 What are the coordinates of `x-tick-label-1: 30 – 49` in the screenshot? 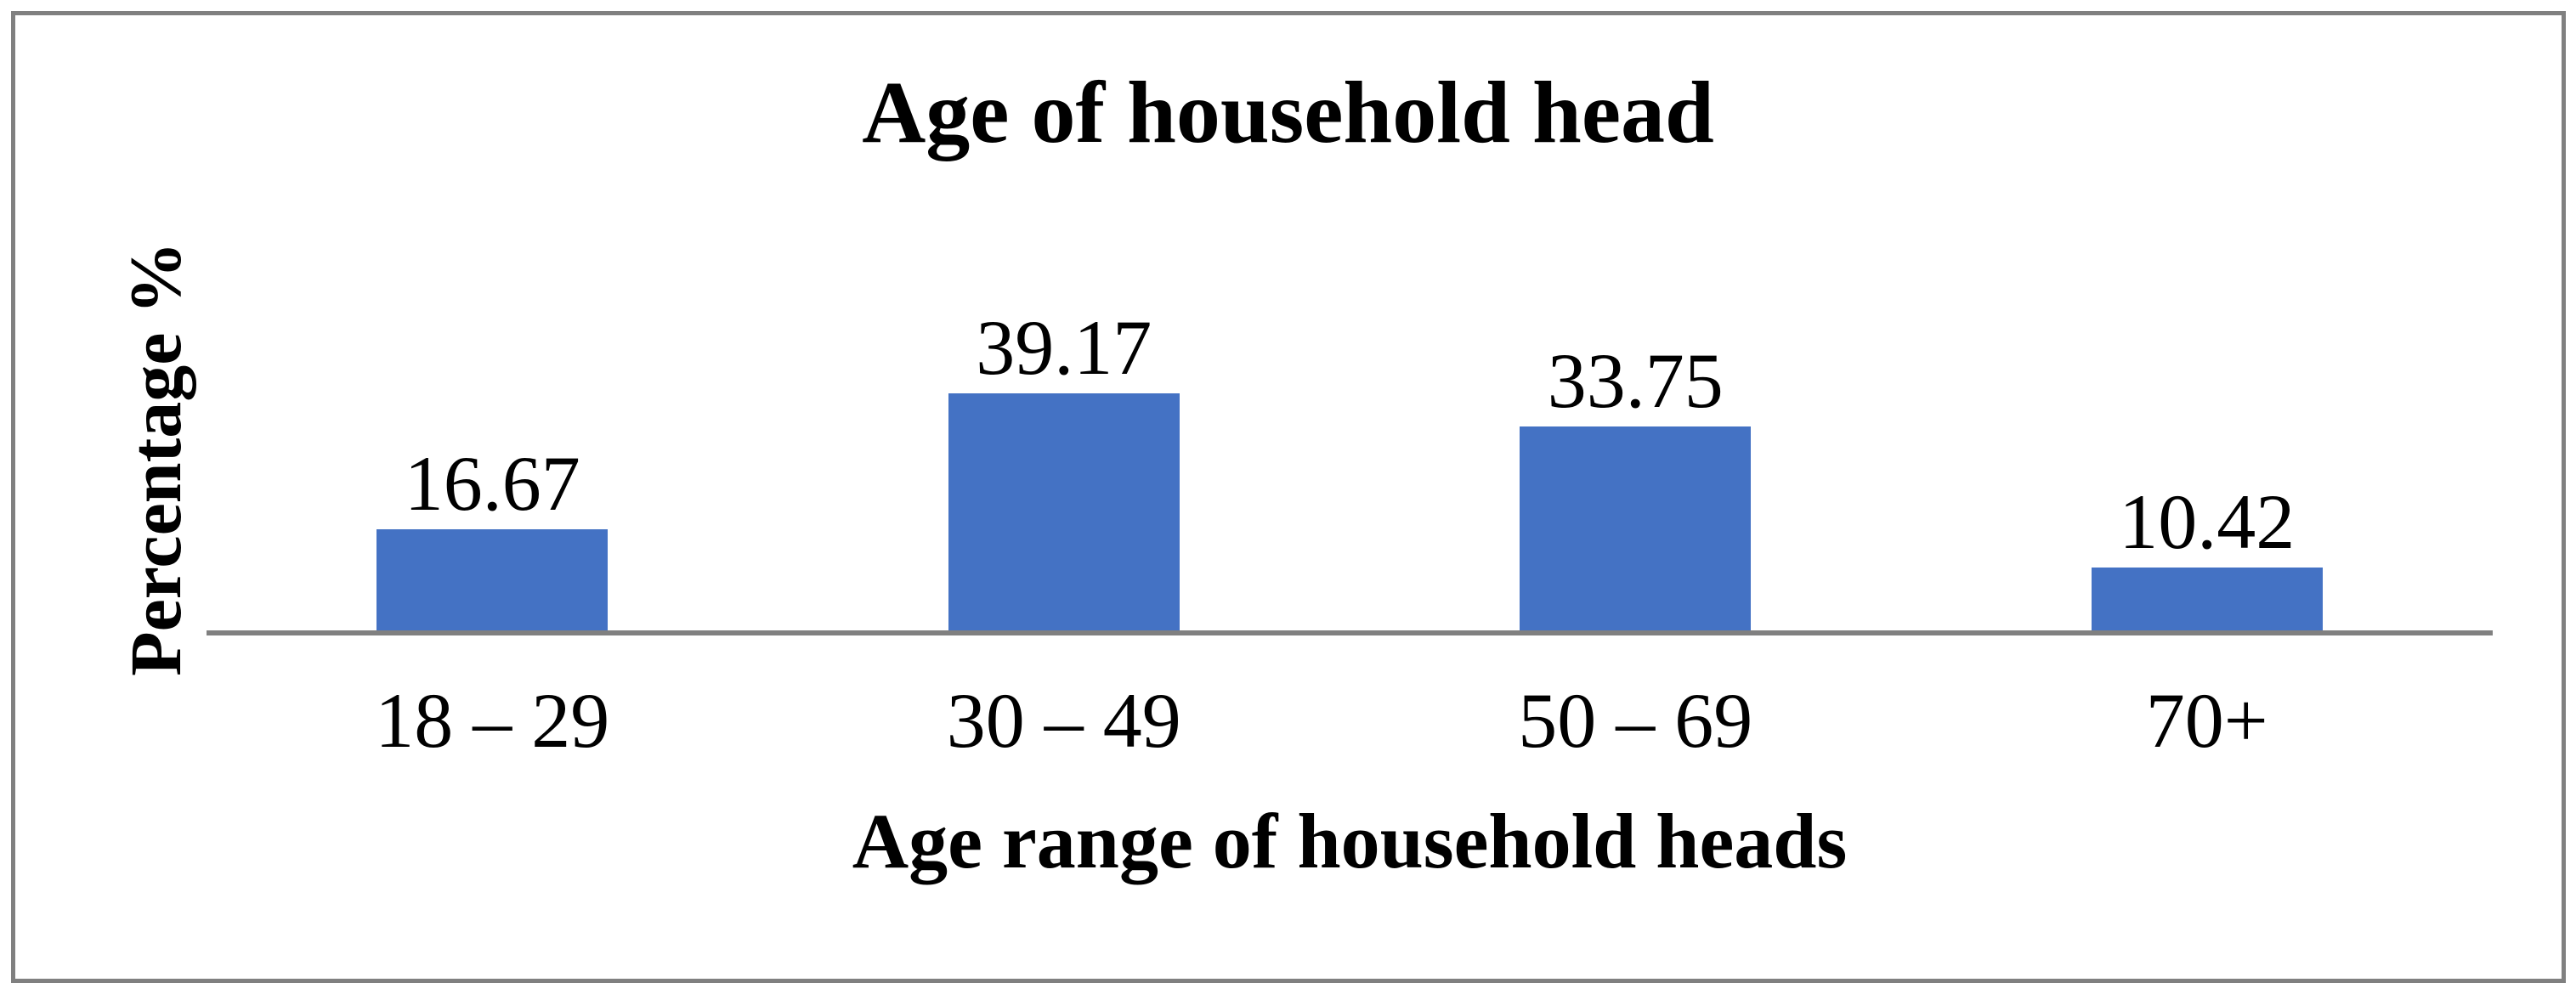 It's located at (1063, 720).